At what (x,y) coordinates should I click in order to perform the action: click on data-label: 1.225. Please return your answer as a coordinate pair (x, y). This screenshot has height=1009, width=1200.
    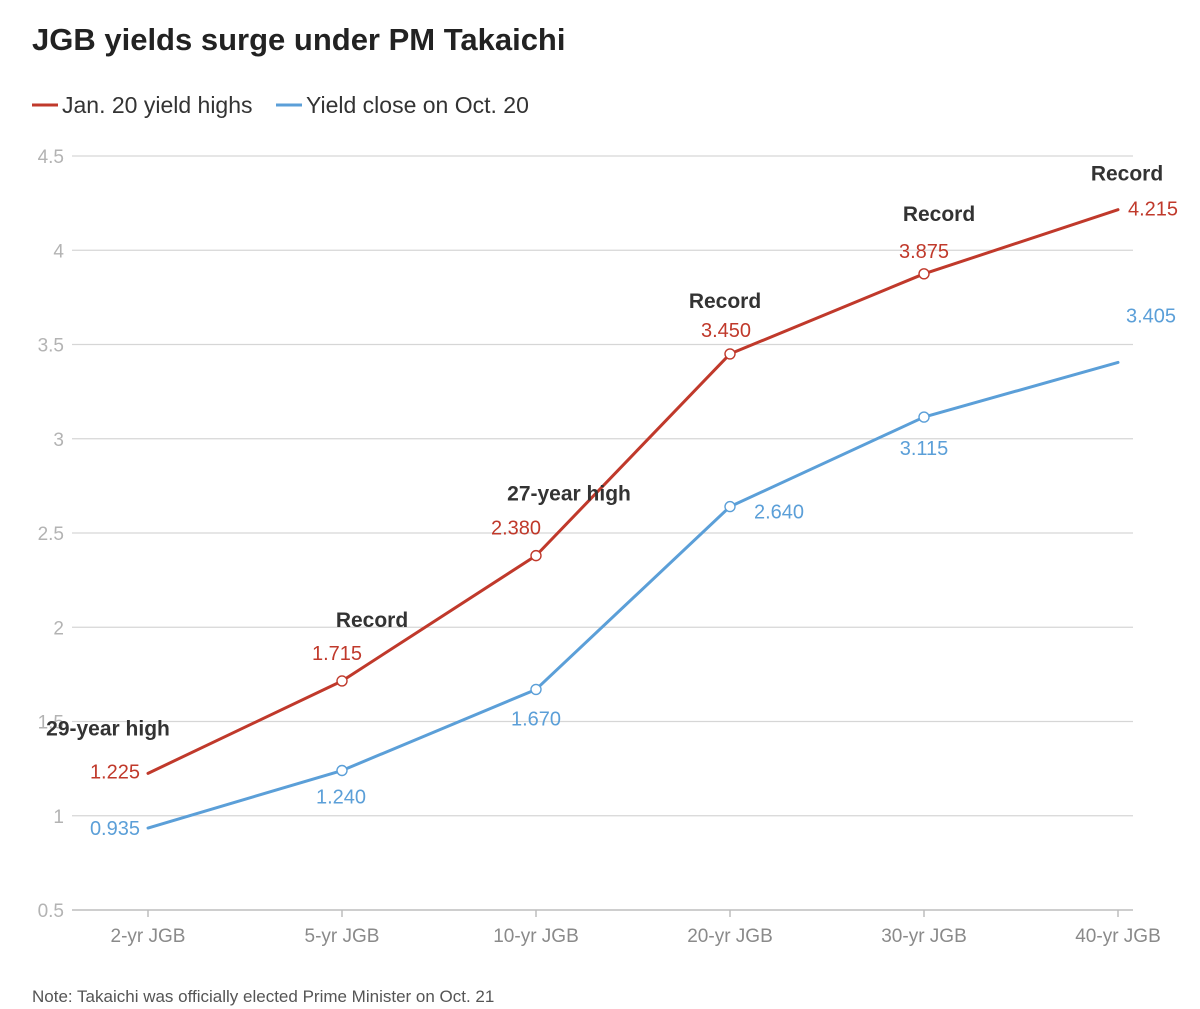
    Looking at the image, I should click on (115, 772).